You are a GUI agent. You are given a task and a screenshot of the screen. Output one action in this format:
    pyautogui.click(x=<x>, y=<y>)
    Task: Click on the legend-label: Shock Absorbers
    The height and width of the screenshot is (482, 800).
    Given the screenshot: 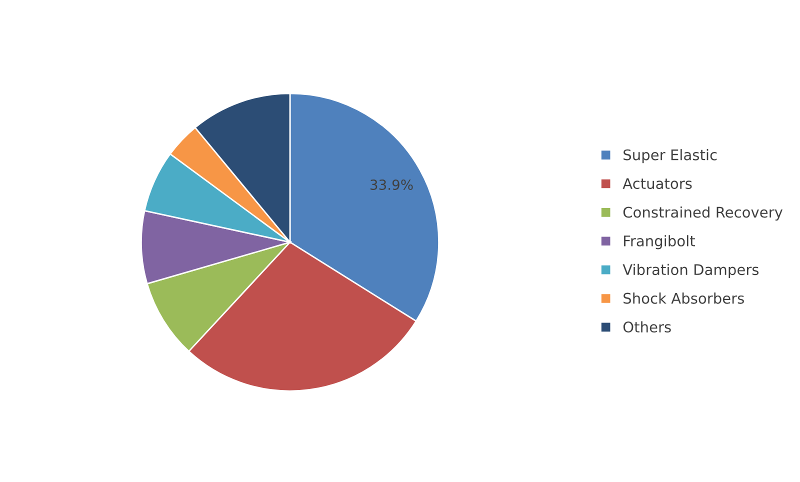 What is the action you would take?
    pyautogui.click(x=684, y=298)
    